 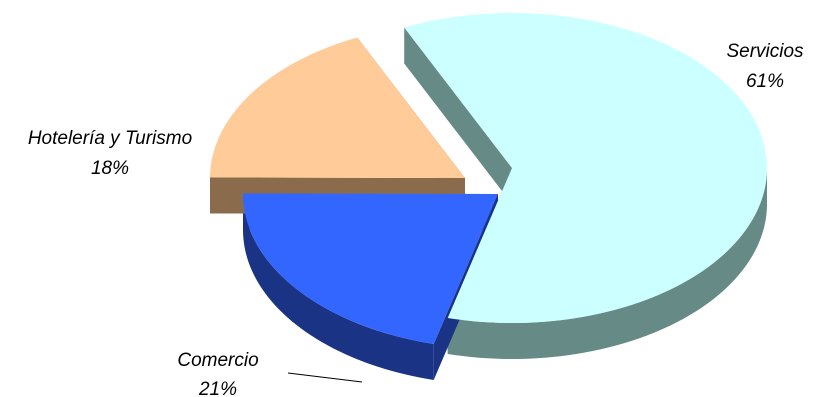 What do you see at coordinates (765, 81) in the screenshot?
I see `slice-servicios-percent-label: 61%` at bounding box center [765, 81].